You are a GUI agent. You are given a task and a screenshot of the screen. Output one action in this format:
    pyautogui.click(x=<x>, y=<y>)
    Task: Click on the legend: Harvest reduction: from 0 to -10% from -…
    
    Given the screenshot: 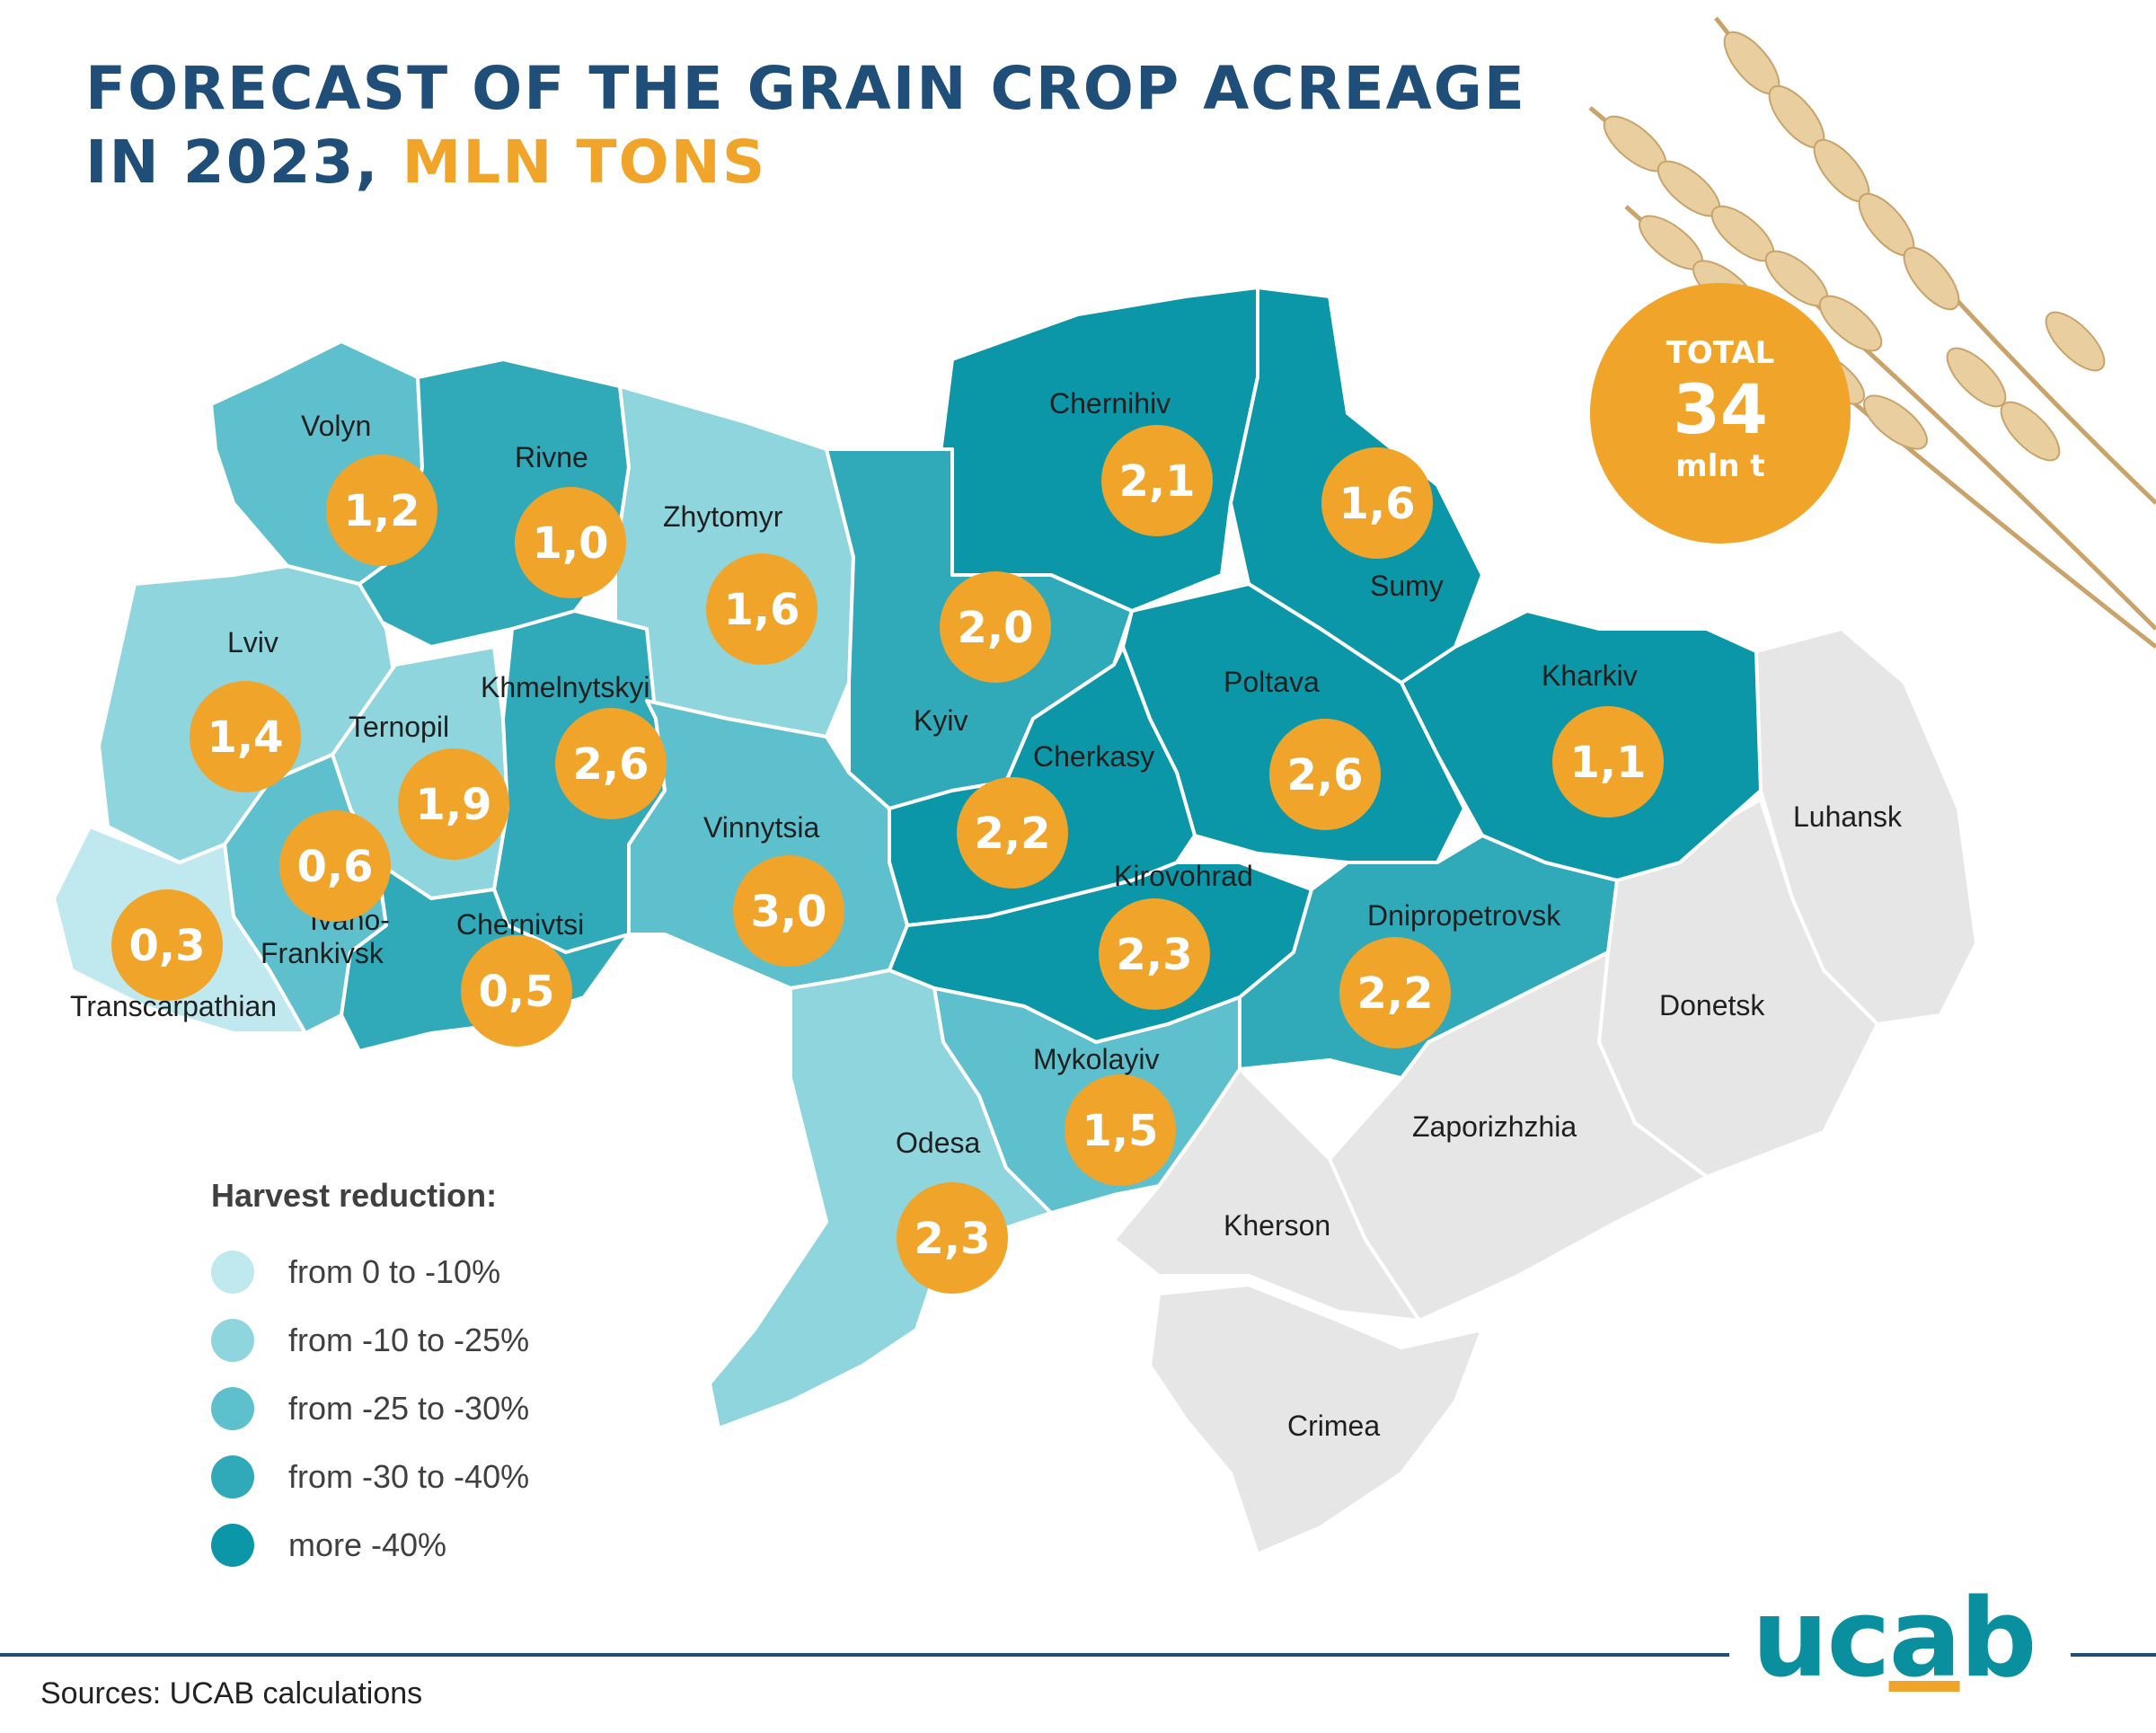 What is the action you would take?
    pyautogui.click(x=370, y=1378)
    